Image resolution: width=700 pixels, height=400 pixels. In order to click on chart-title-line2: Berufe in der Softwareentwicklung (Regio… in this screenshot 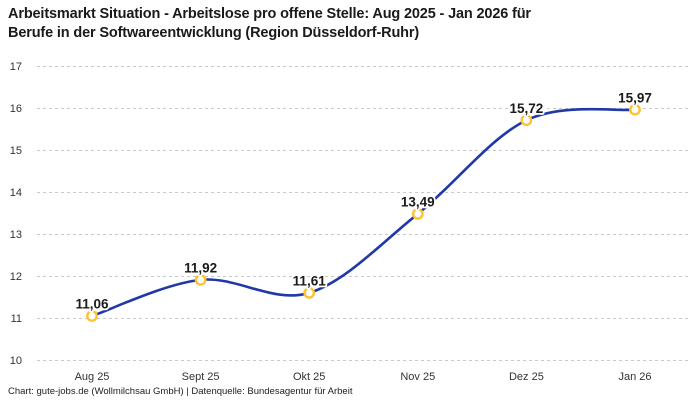, I will do `click(214, 33)`.